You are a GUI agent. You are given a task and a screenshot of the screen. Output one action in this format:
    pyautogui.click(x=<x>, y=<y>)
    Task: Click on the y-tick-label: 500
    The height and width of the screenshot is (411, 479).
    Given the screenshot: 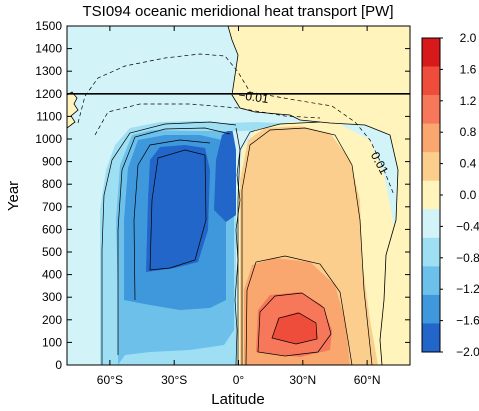 What is the action you would take?
    pyautogui.click(x=52, y=252)
    